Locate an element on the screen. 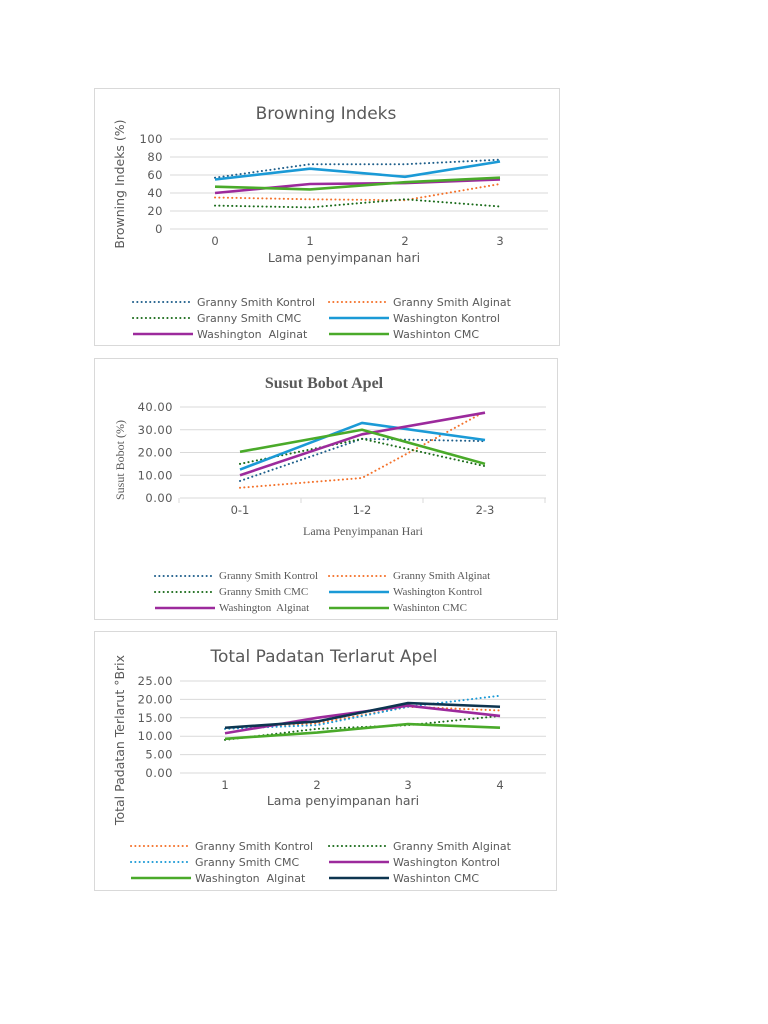 This screenshot has height=1024, width=768. y-tick-label: 20 is located at coordinates (155, 211).